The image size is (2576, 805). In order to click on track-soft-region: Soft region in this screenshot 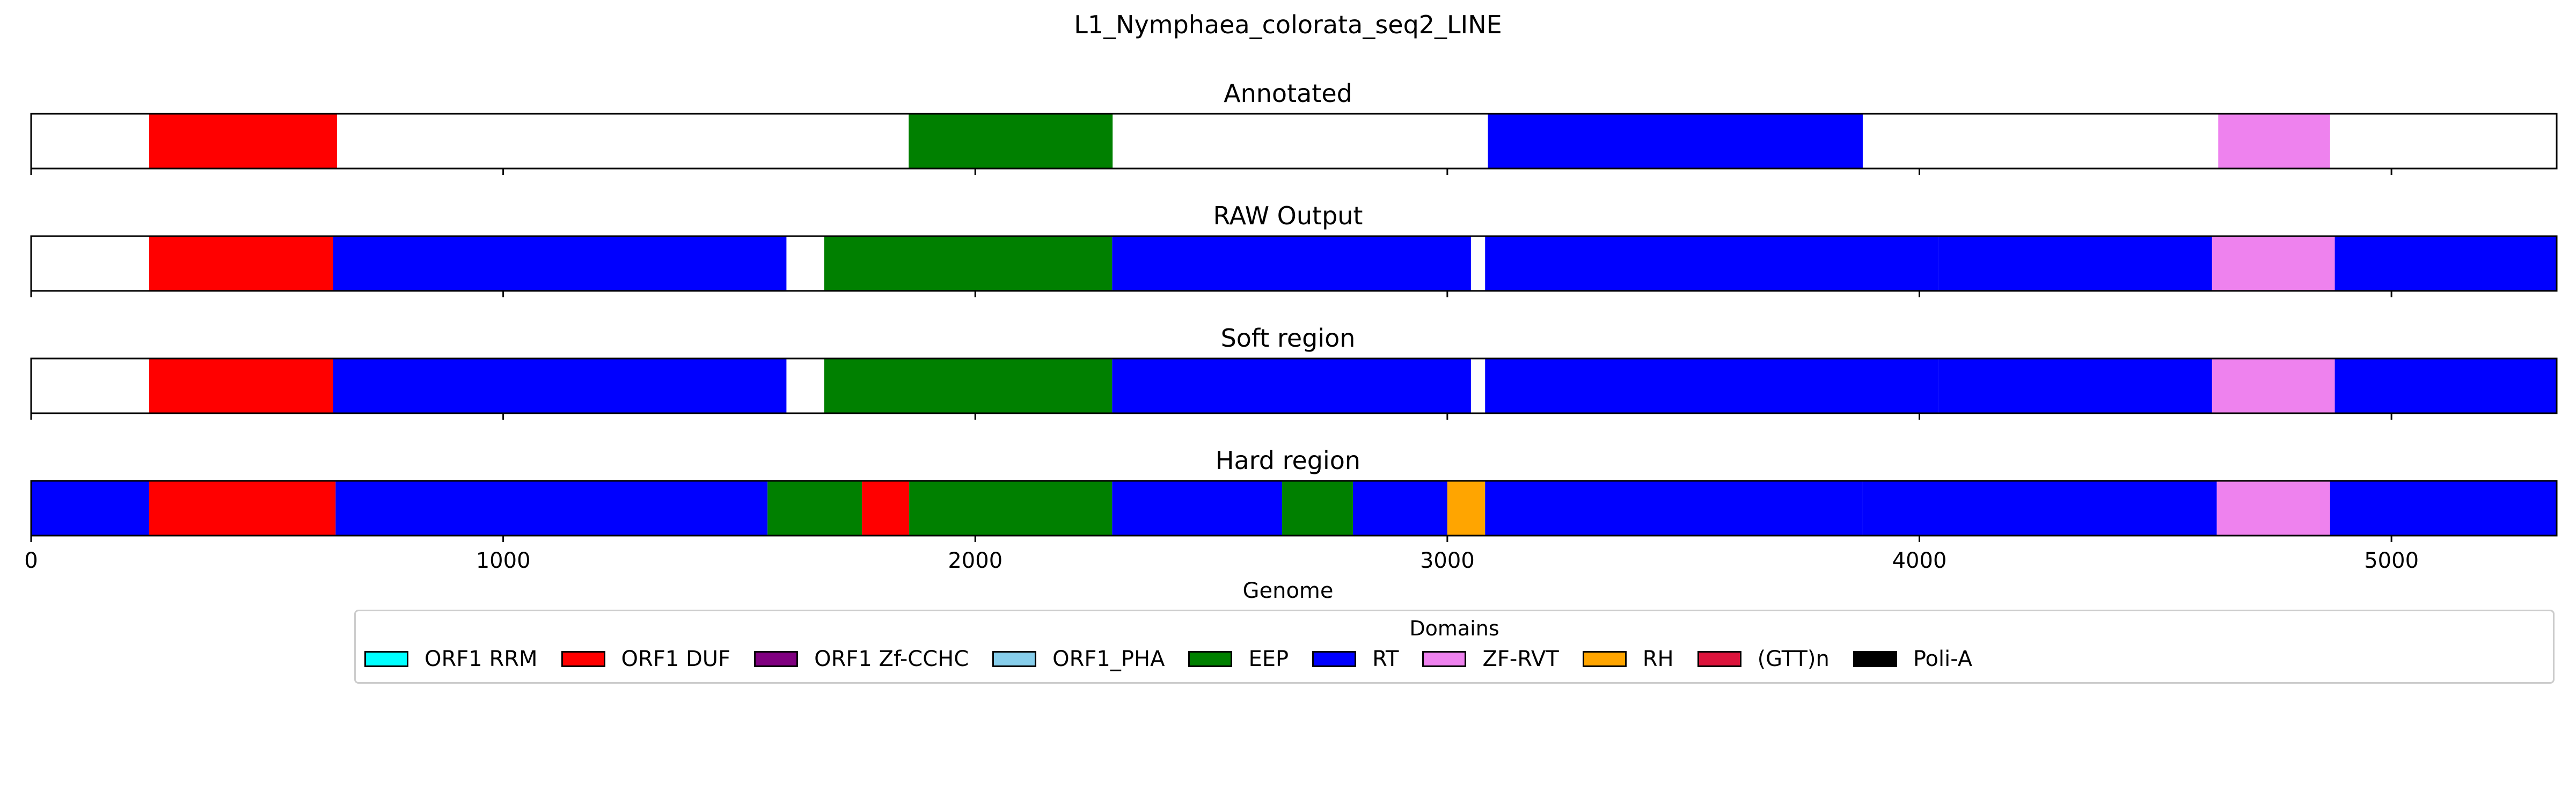, I will do `click(1294, 372)`.